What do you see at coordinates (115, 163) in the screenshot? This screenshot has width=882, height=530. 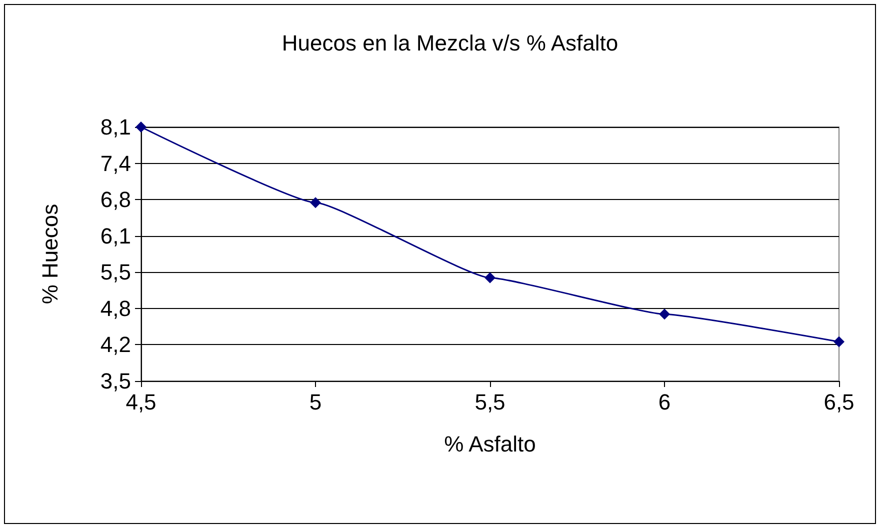 I see `y-tick-label: 7,4` at bounding box center [115, 163].